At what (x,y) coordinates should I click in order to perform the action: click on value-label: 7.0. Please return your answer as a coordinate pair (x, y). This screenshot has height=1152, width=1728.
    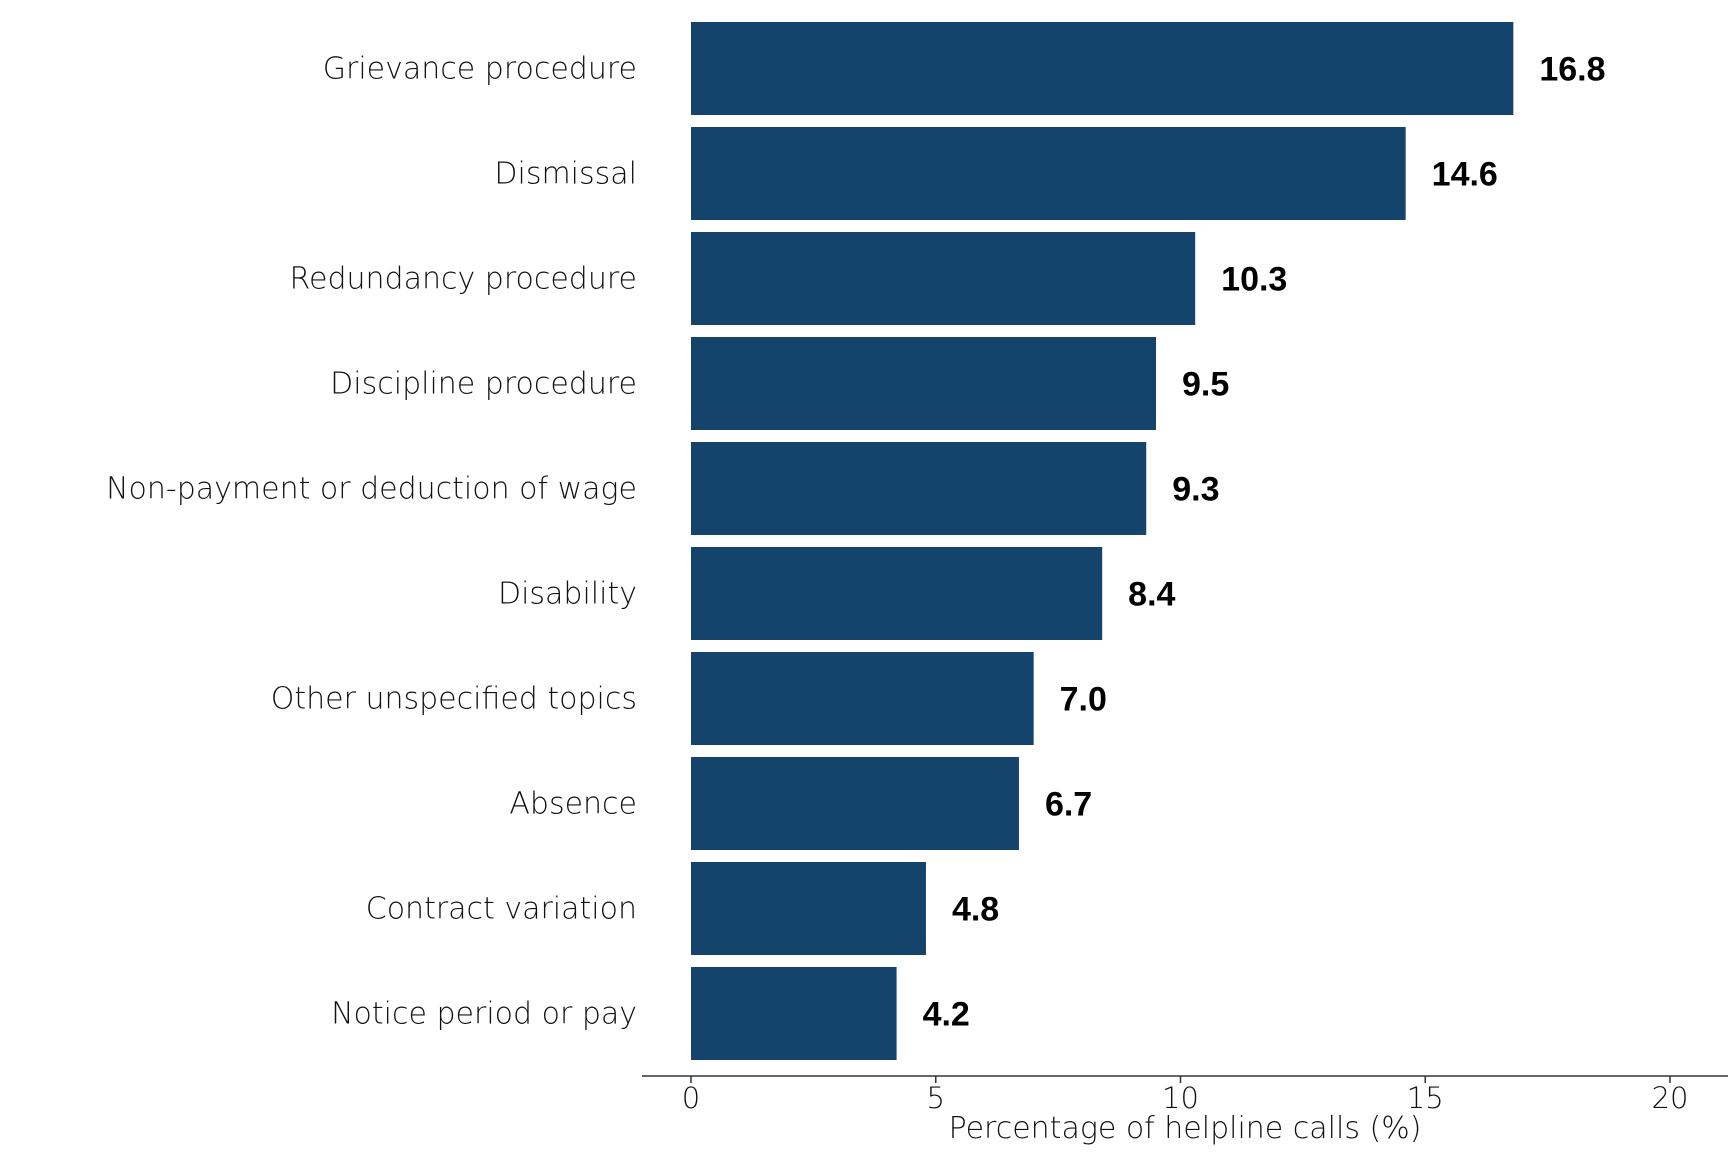
    Looking at the image, I should click on (1083, 700).